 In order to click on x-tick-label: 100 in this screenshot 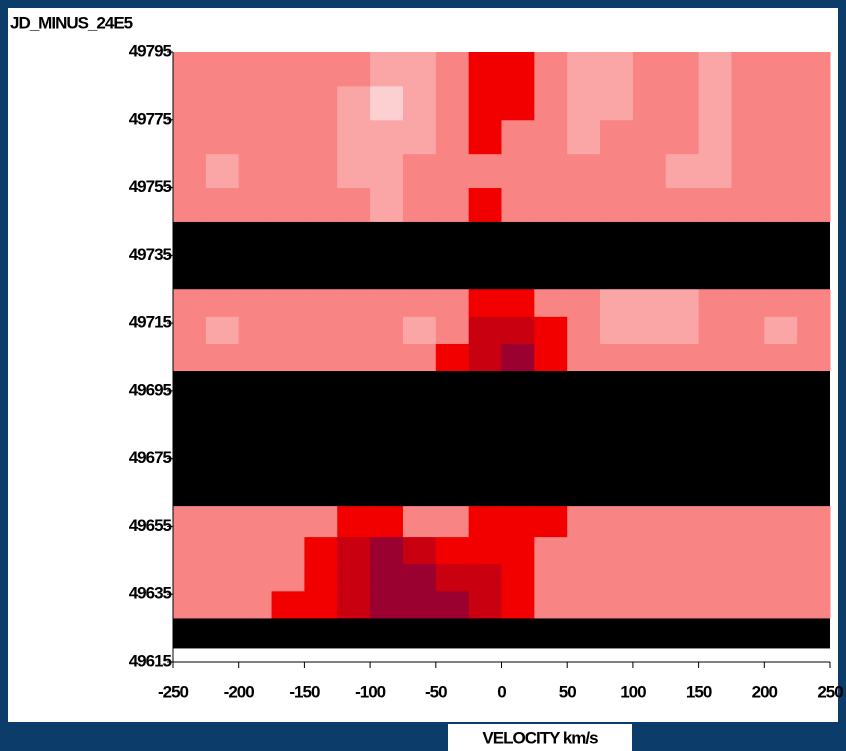, I will do `click(633, 691)`.